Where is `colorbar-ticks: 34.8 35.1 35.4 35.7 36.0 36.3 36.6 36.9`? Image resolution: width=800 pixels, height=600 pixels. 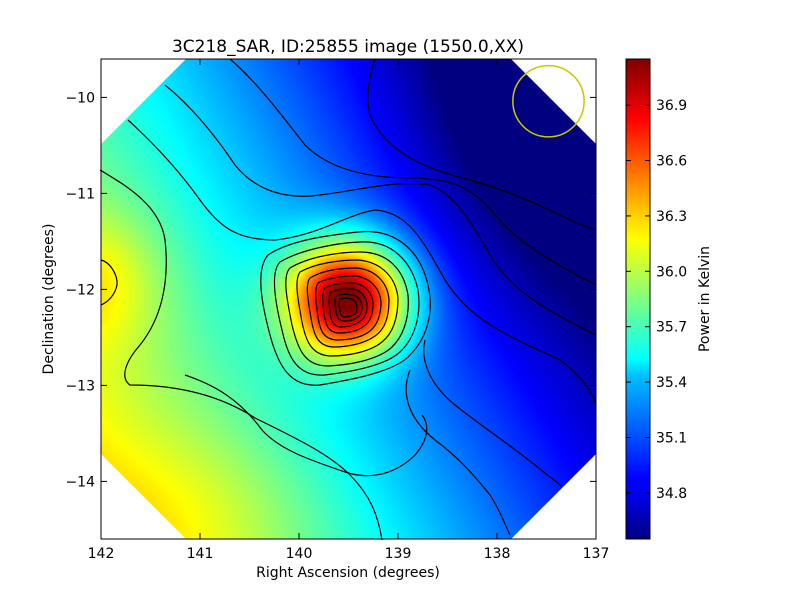
colorbar-ticks: 34.8 35.1 35.4 35.7 36.0 36.3 36.6 36.9 is located at coordinates (656, 300).